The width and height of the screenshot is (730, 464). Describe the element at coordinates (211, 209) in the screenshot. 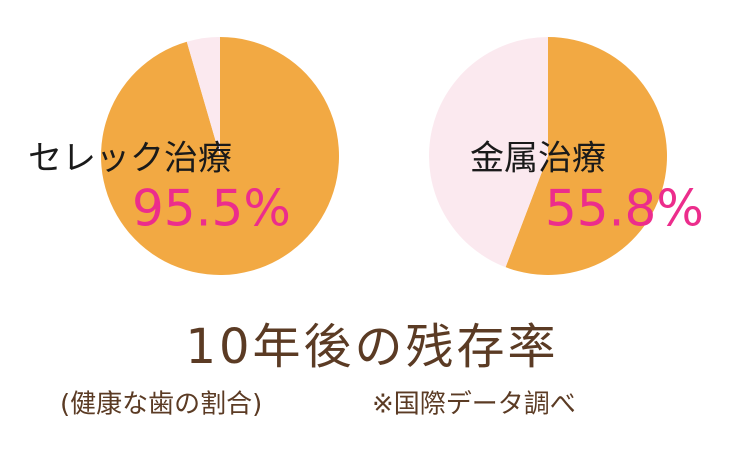

I see `value-label: 95.5%` at that location.